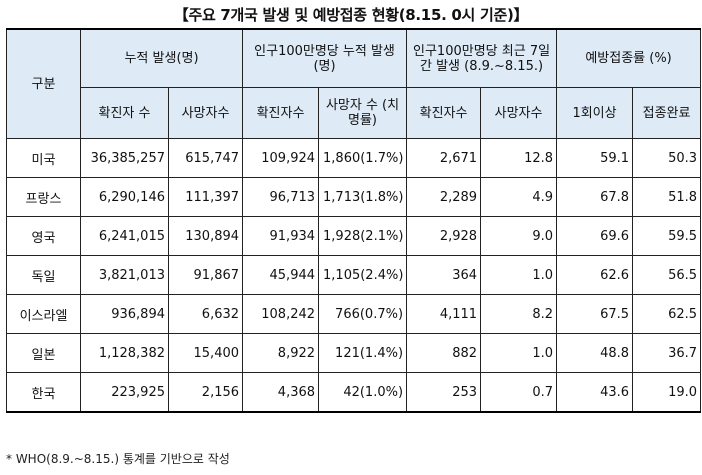 Image resolution: width=702 pixels, height=475 pixels. What do you see at coordinates (519, 158) in the screenshot?
I see `recent-deaths-cell: 12.8` at bounding box center [519, 158].